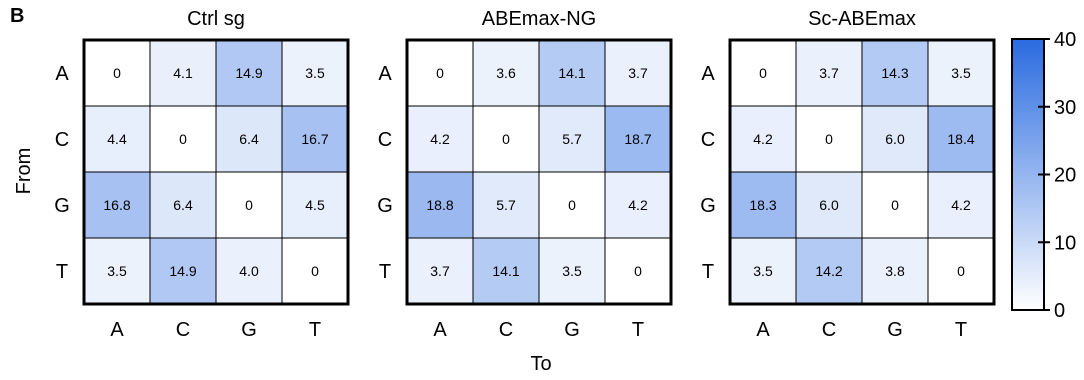 The image size is (1084, 380). I want to click on panel-title: Ctrl sg, so click(216, 19).